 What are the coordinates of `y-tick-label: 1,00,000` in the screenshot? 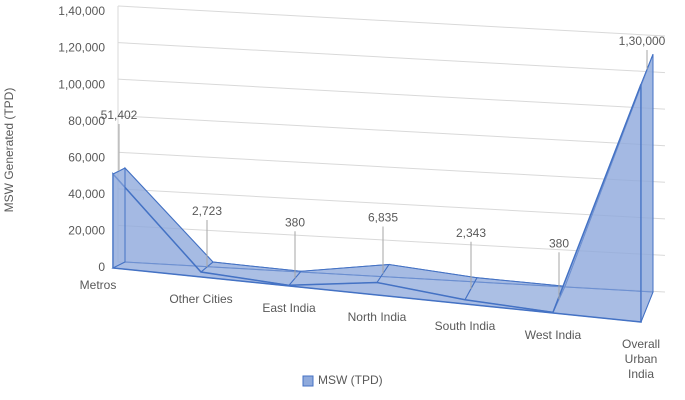 It's located at (81, 84).